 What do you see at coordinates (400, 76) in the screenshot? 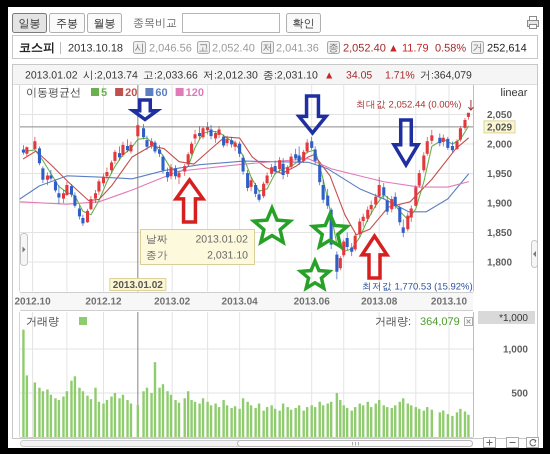
I see `text: 1.71%` at bounding box center [400, 76].